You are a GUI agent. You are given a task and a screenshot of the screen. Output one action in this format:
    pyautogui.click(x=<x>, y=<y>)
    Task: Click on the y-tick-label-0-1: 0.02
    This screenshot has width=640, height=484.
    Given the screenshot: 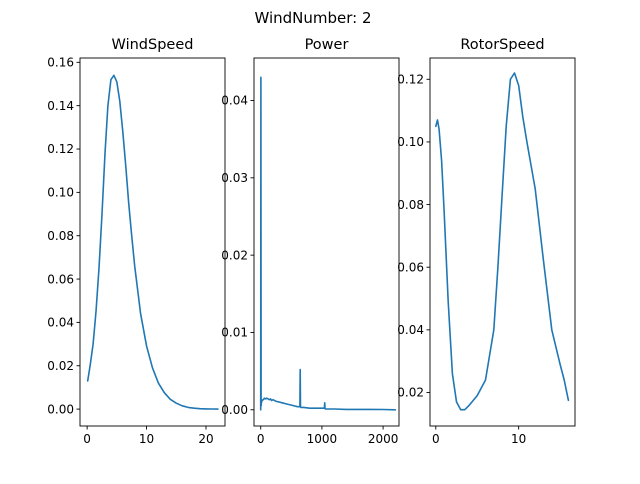 What is the action you would take?
    pyautogui.click(x=60, y=366)
    